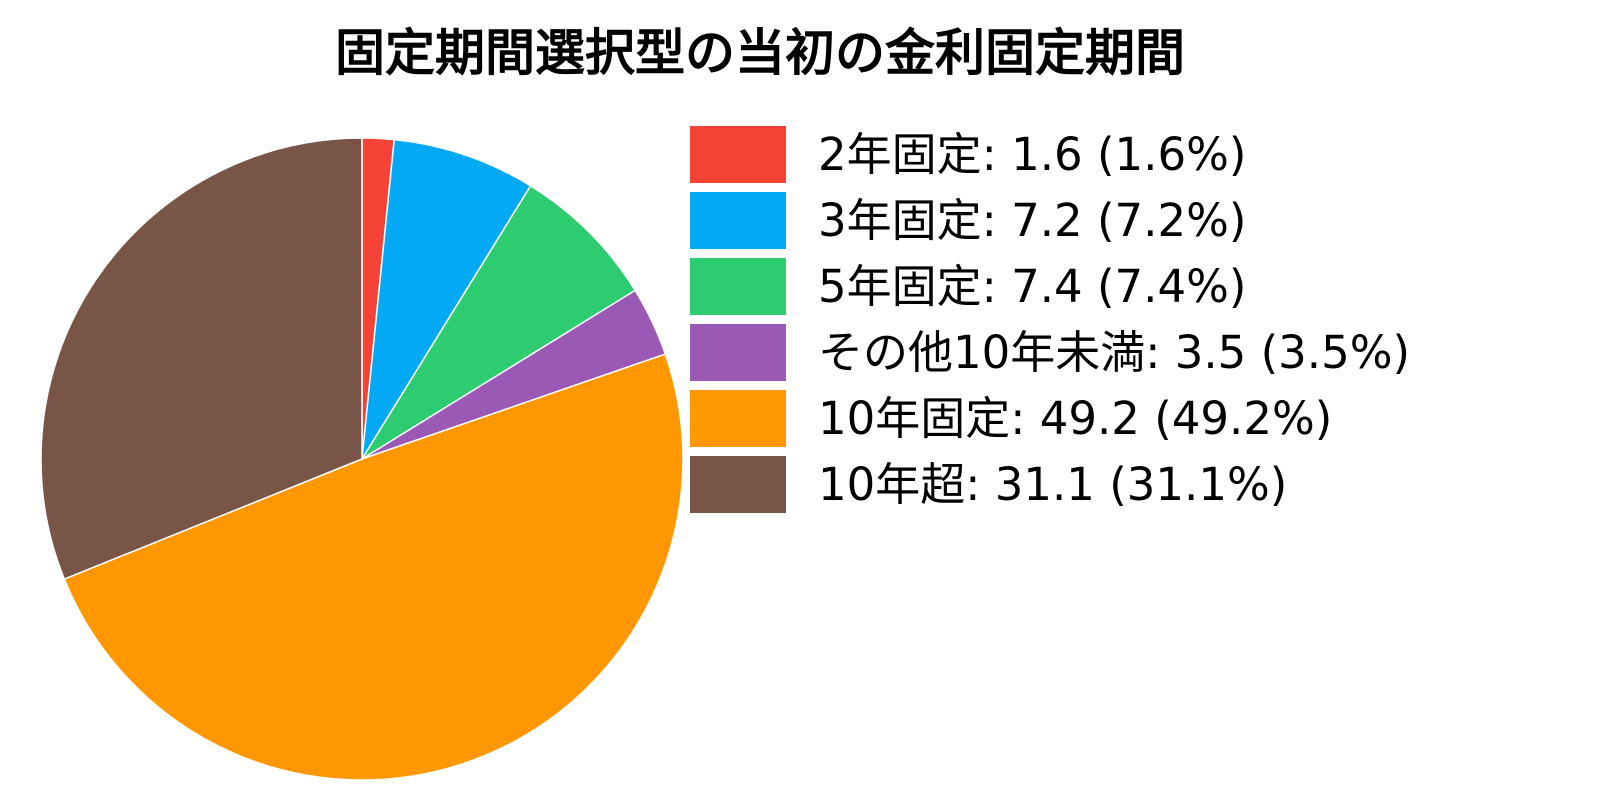 The width and height of the screenshot is (1600, 800). I want to click on legend-label: 10年超: 31.1 (31.1%), so click(1053, 484).